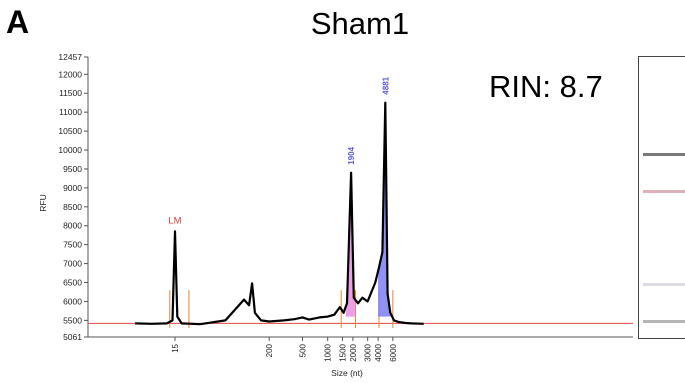 Image resolution: width=685 pixels, height=383 pixels. I want to click on rin-label: RIN: 8.7, so click(546, 86).